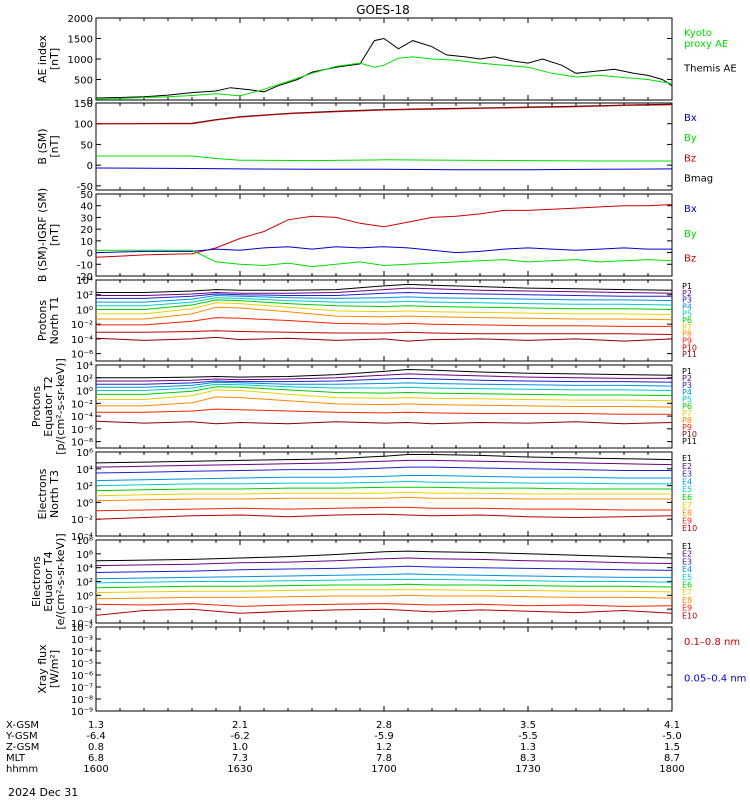 The height and width of the screenshot is (800, 750). What do you see at coordinates (690, 259) in the screenshot?
I see `legend-entry: Bz` at bounding box center [690, 259].